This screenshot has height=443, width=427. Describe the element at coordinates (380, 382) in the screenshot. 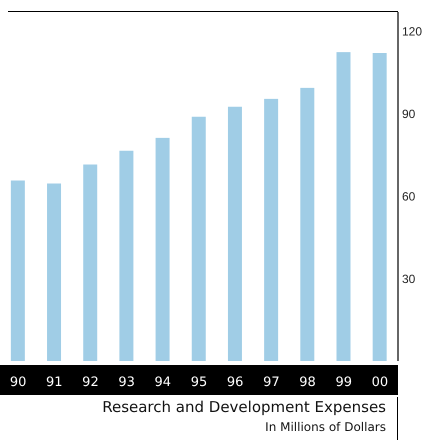

I see `x-tick-label: 00` at that location.